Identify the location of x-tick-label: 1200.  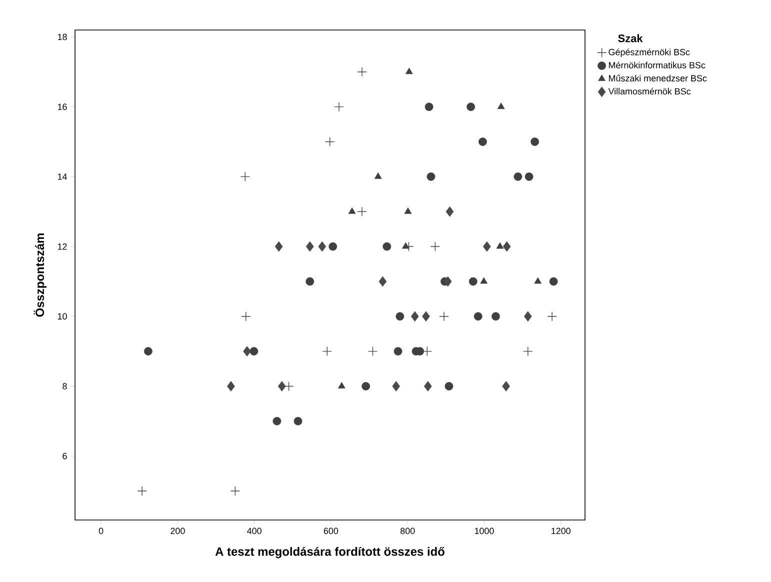
(561, 531).